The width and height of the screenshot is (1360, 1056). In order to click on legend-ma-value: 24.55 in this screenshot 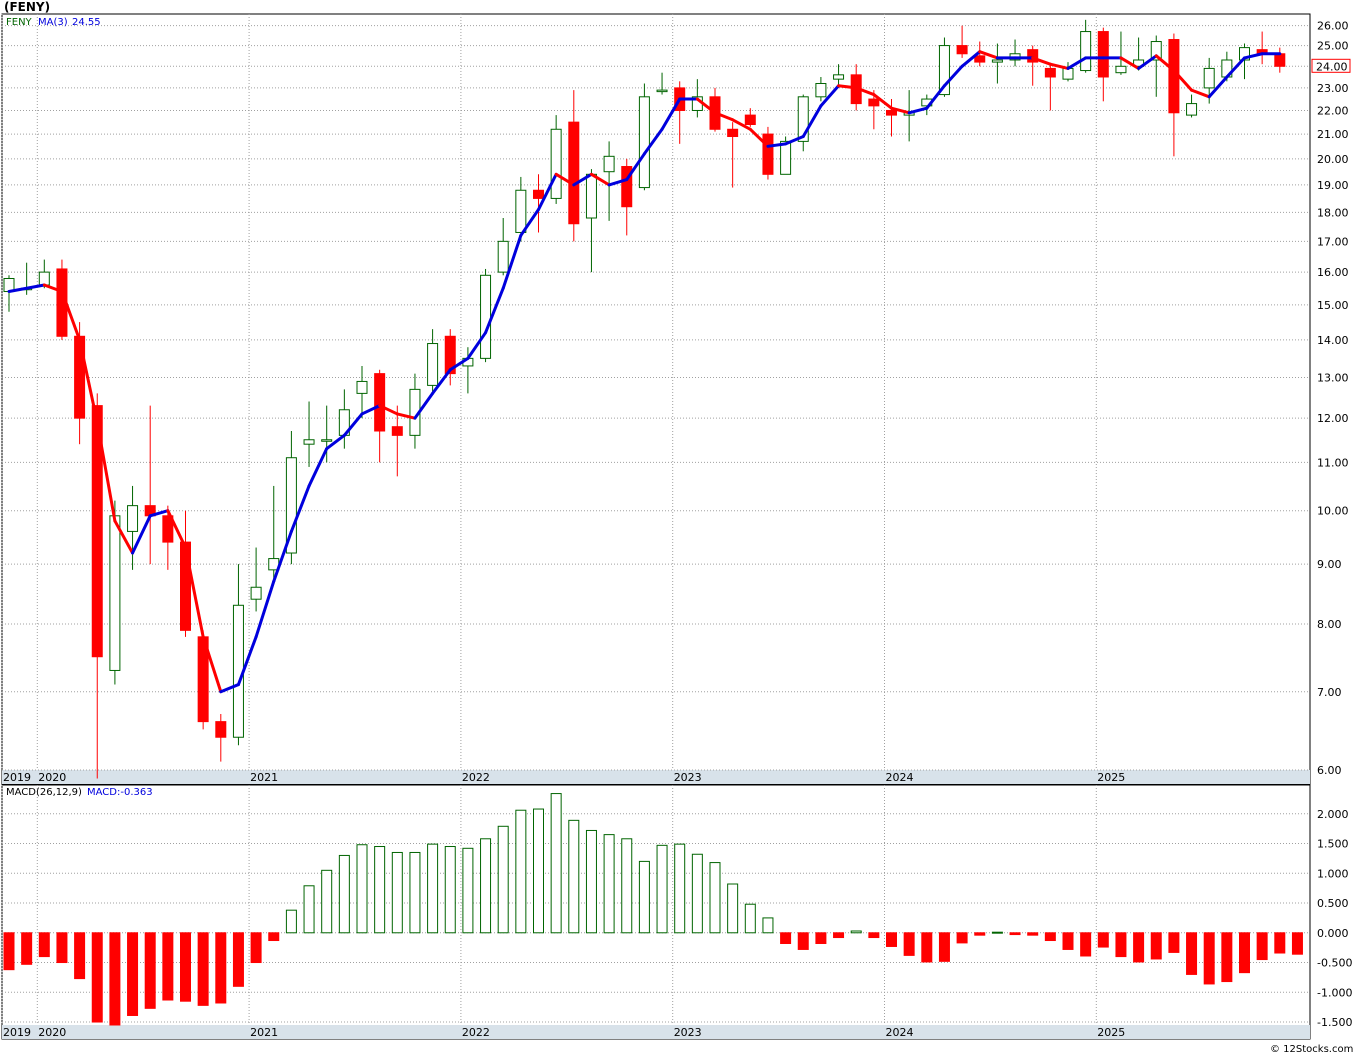, I will do `click(86, 22)`.